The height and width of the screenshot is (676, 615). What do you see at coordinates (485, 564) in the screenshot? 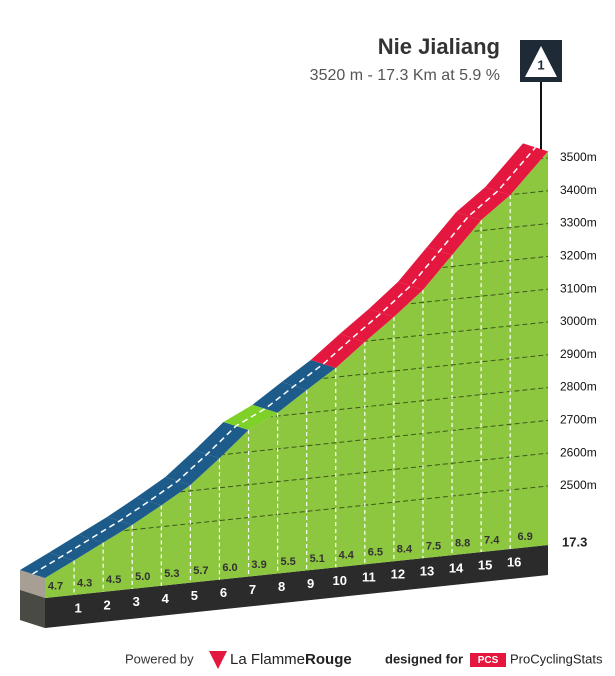
I see `km-label: 15` at bounding box center [485, 564].